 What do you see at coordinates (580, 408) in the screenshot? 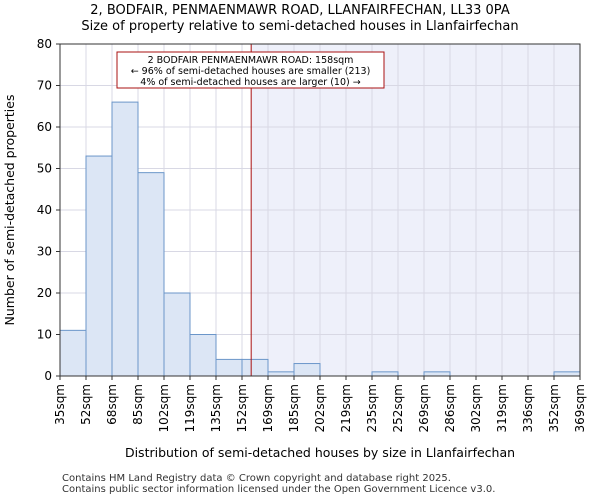
I see `x-tick-label: 369sqm` at bounding box center [580, 408].